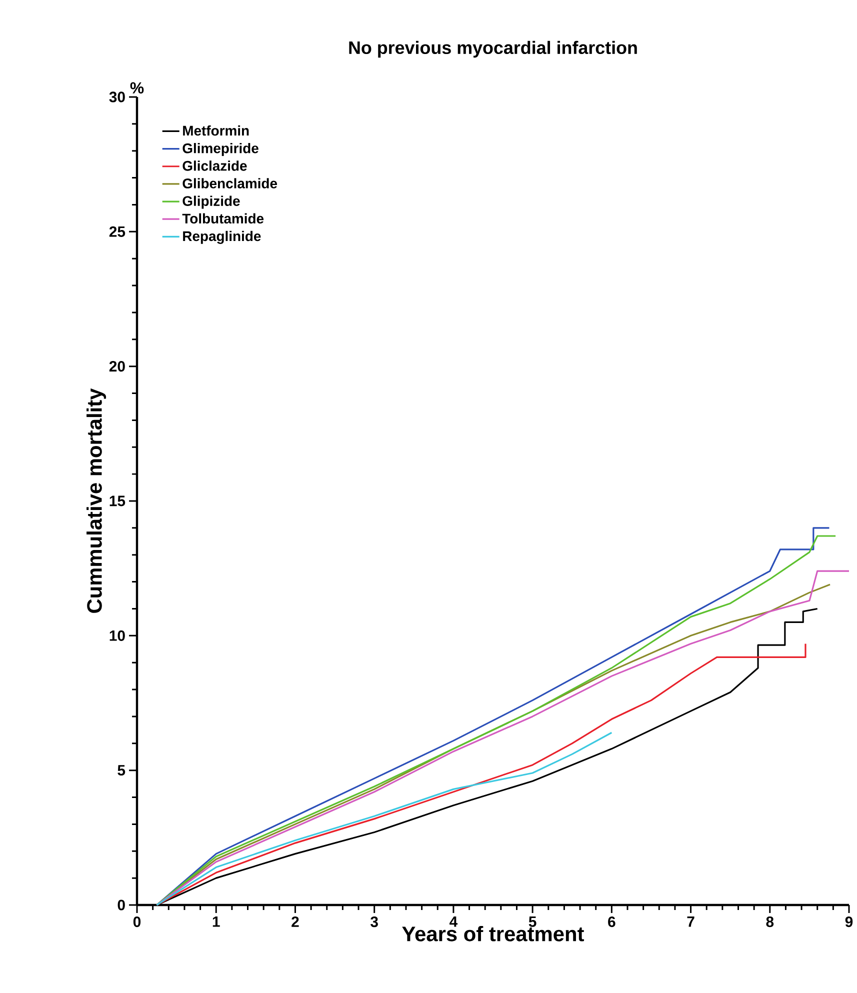 This screenshot has width=857, height=993. What do you see at coordinates (222, 237) in the screenshot?
I see `legend-label: Repaglinide` at bounding box center [222, 237].